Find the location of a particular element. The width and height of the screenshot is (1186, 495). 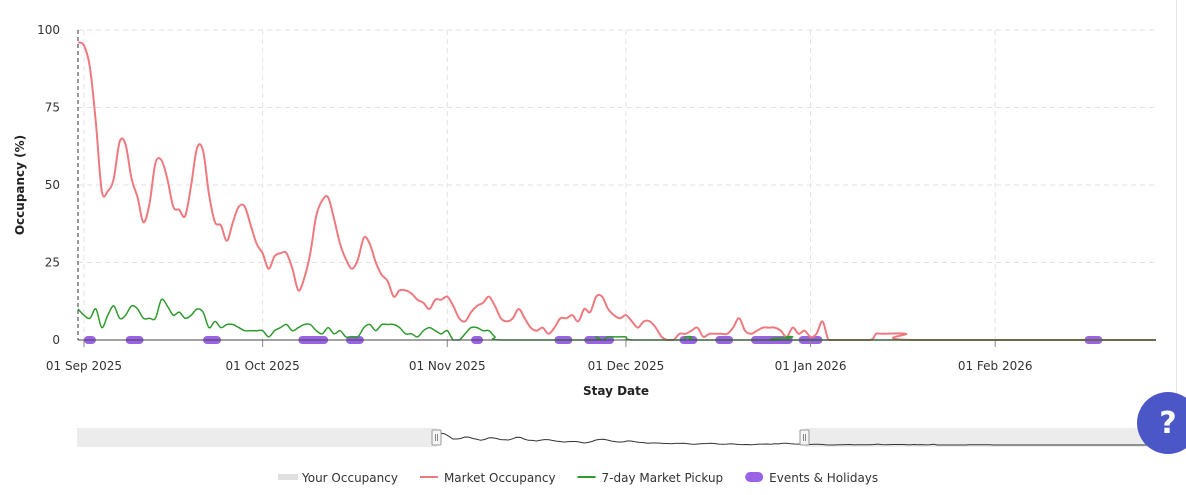

x-tick-label: 01 Nov 2025 is located at coordinates (447, 366).